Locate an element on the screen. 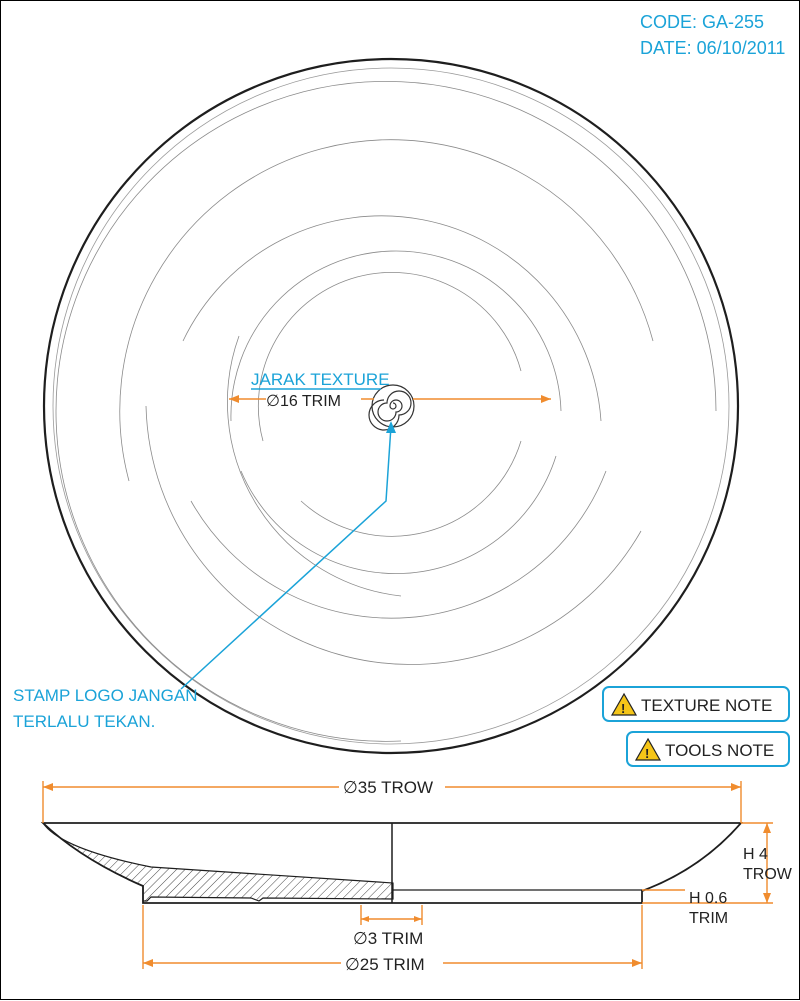 Image resolution: width=800 pixels, height=1001 pixels. tools-note-label: TOOLS NOTE is located at coordinates (719, 750).